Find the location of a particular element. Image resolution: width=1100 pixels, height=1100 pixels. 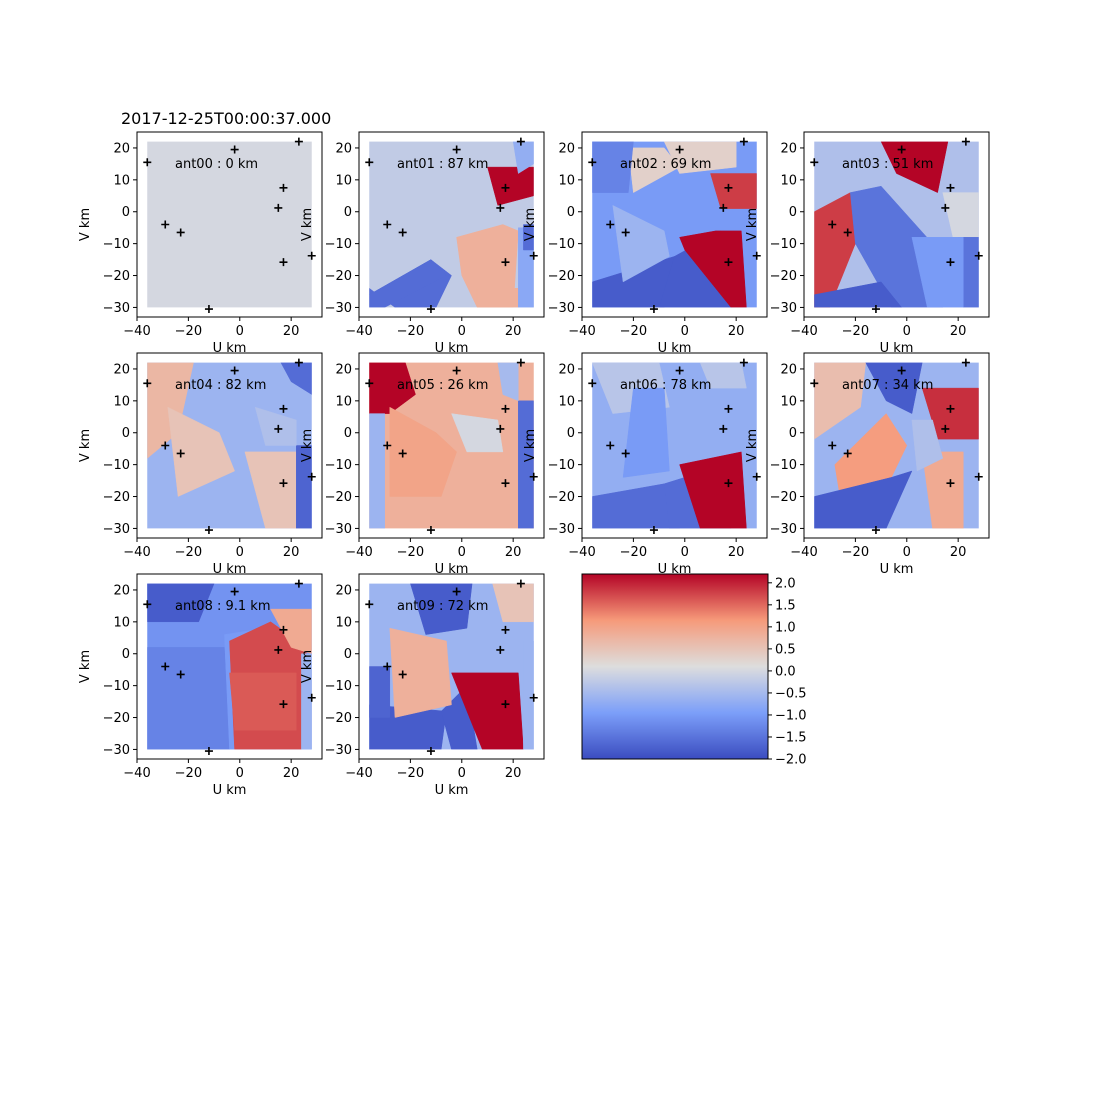

colorbar-tick-label: −0.5 is located at coordinates (791, 693).